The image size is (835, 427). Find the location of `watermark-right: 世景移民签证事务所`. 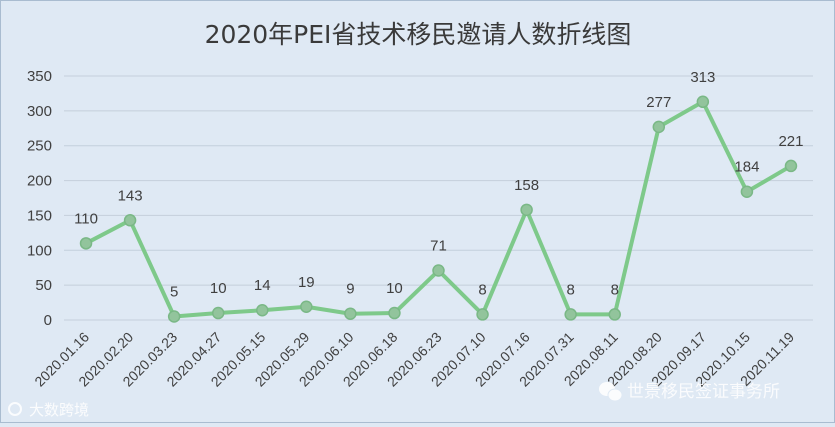

watermark-right: 世景移民签证事务所 is located at coordinates (689, 392).